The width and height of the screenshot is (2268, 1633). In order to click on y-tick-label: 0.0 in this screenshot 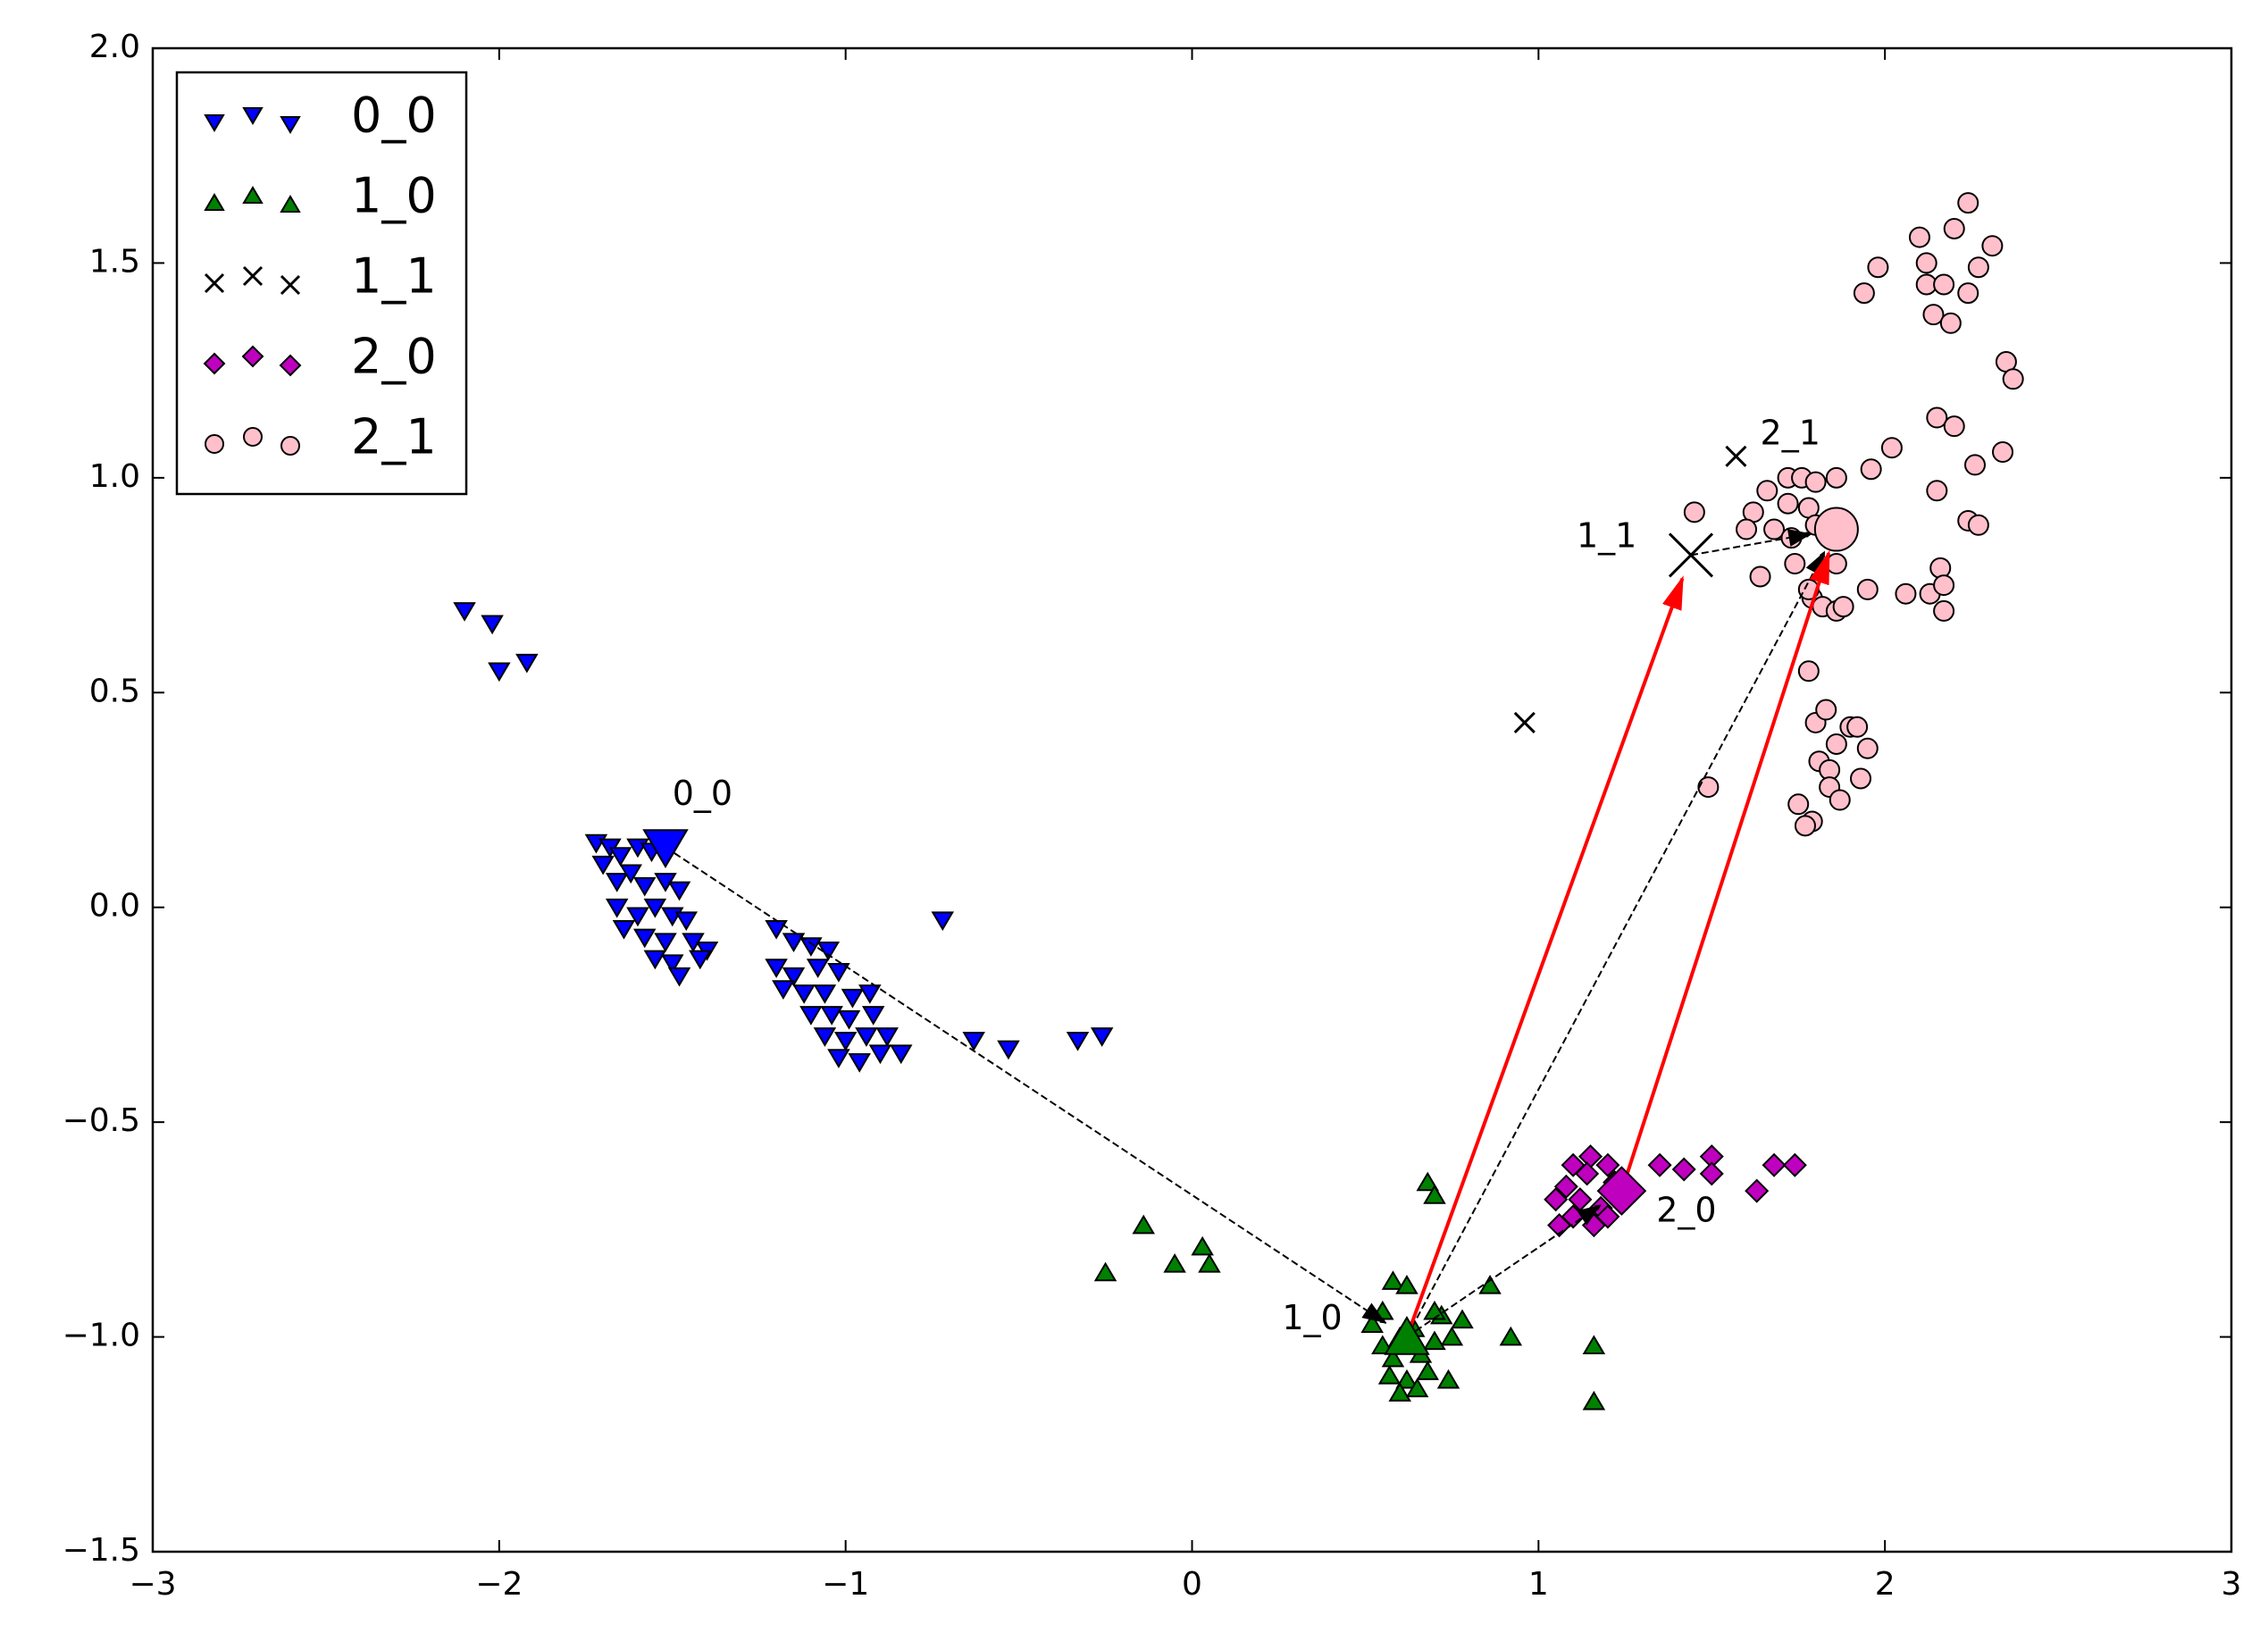, I will do `click(114, 906)`.